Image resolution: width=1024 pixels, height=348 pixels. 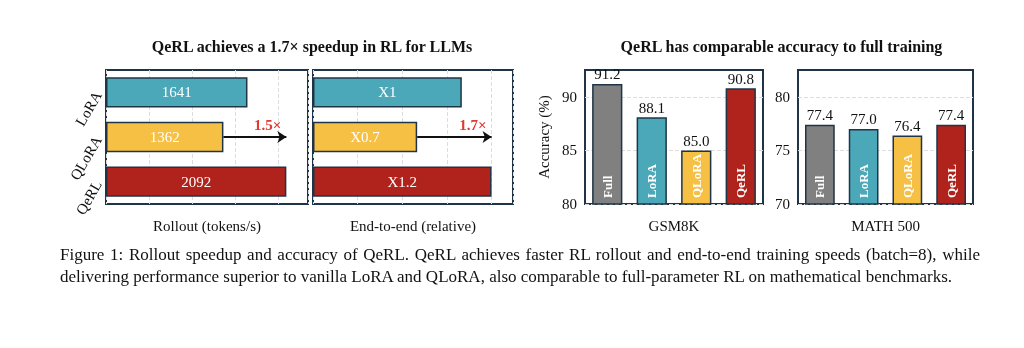 What do you see at coordinates (651, 107) in the screenshot?
I see `data-label: 88.1` at bounding box center [651, 107].